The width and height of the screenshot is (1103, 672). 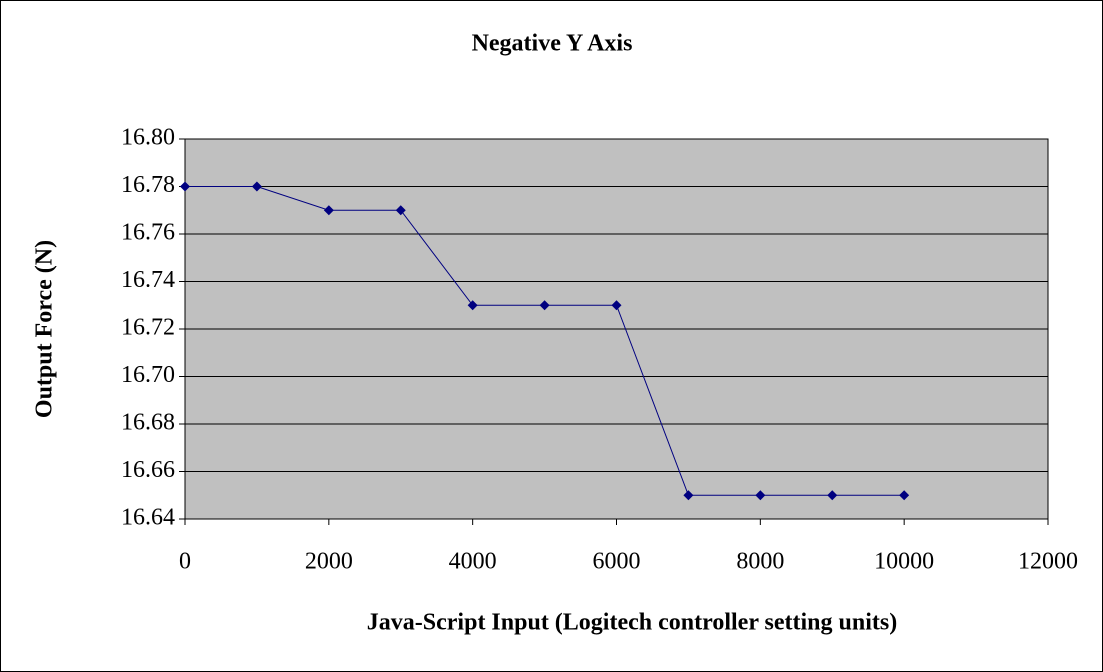 I want to click on y-axis-label: Output Force (N), so click(x=45, y=329).